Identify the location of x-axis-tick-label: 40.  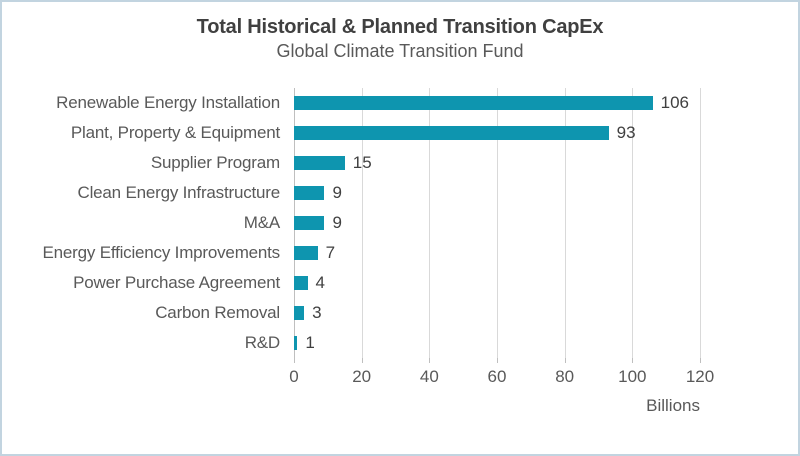
(429, 376).